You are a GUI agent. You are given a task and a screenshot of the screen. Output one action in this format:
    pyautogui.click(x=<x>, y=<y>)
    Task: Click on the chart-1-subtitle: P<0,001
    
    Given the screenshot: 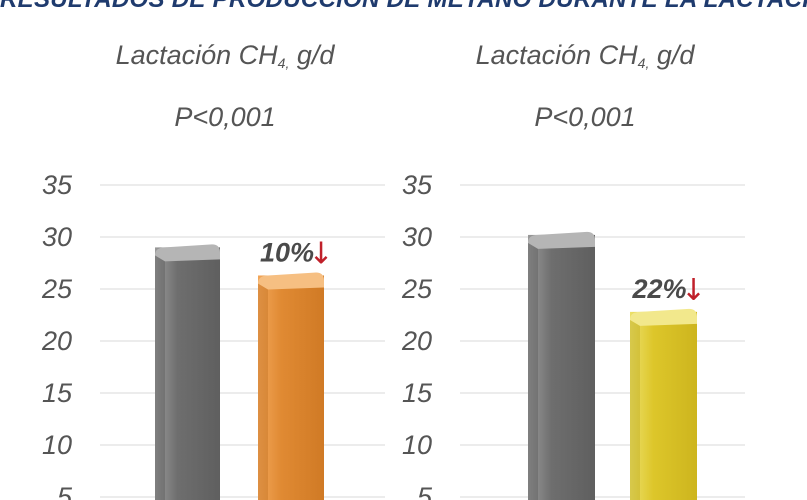 What is the action you would take?
    pyautogui.click(x=225, y=117)
    